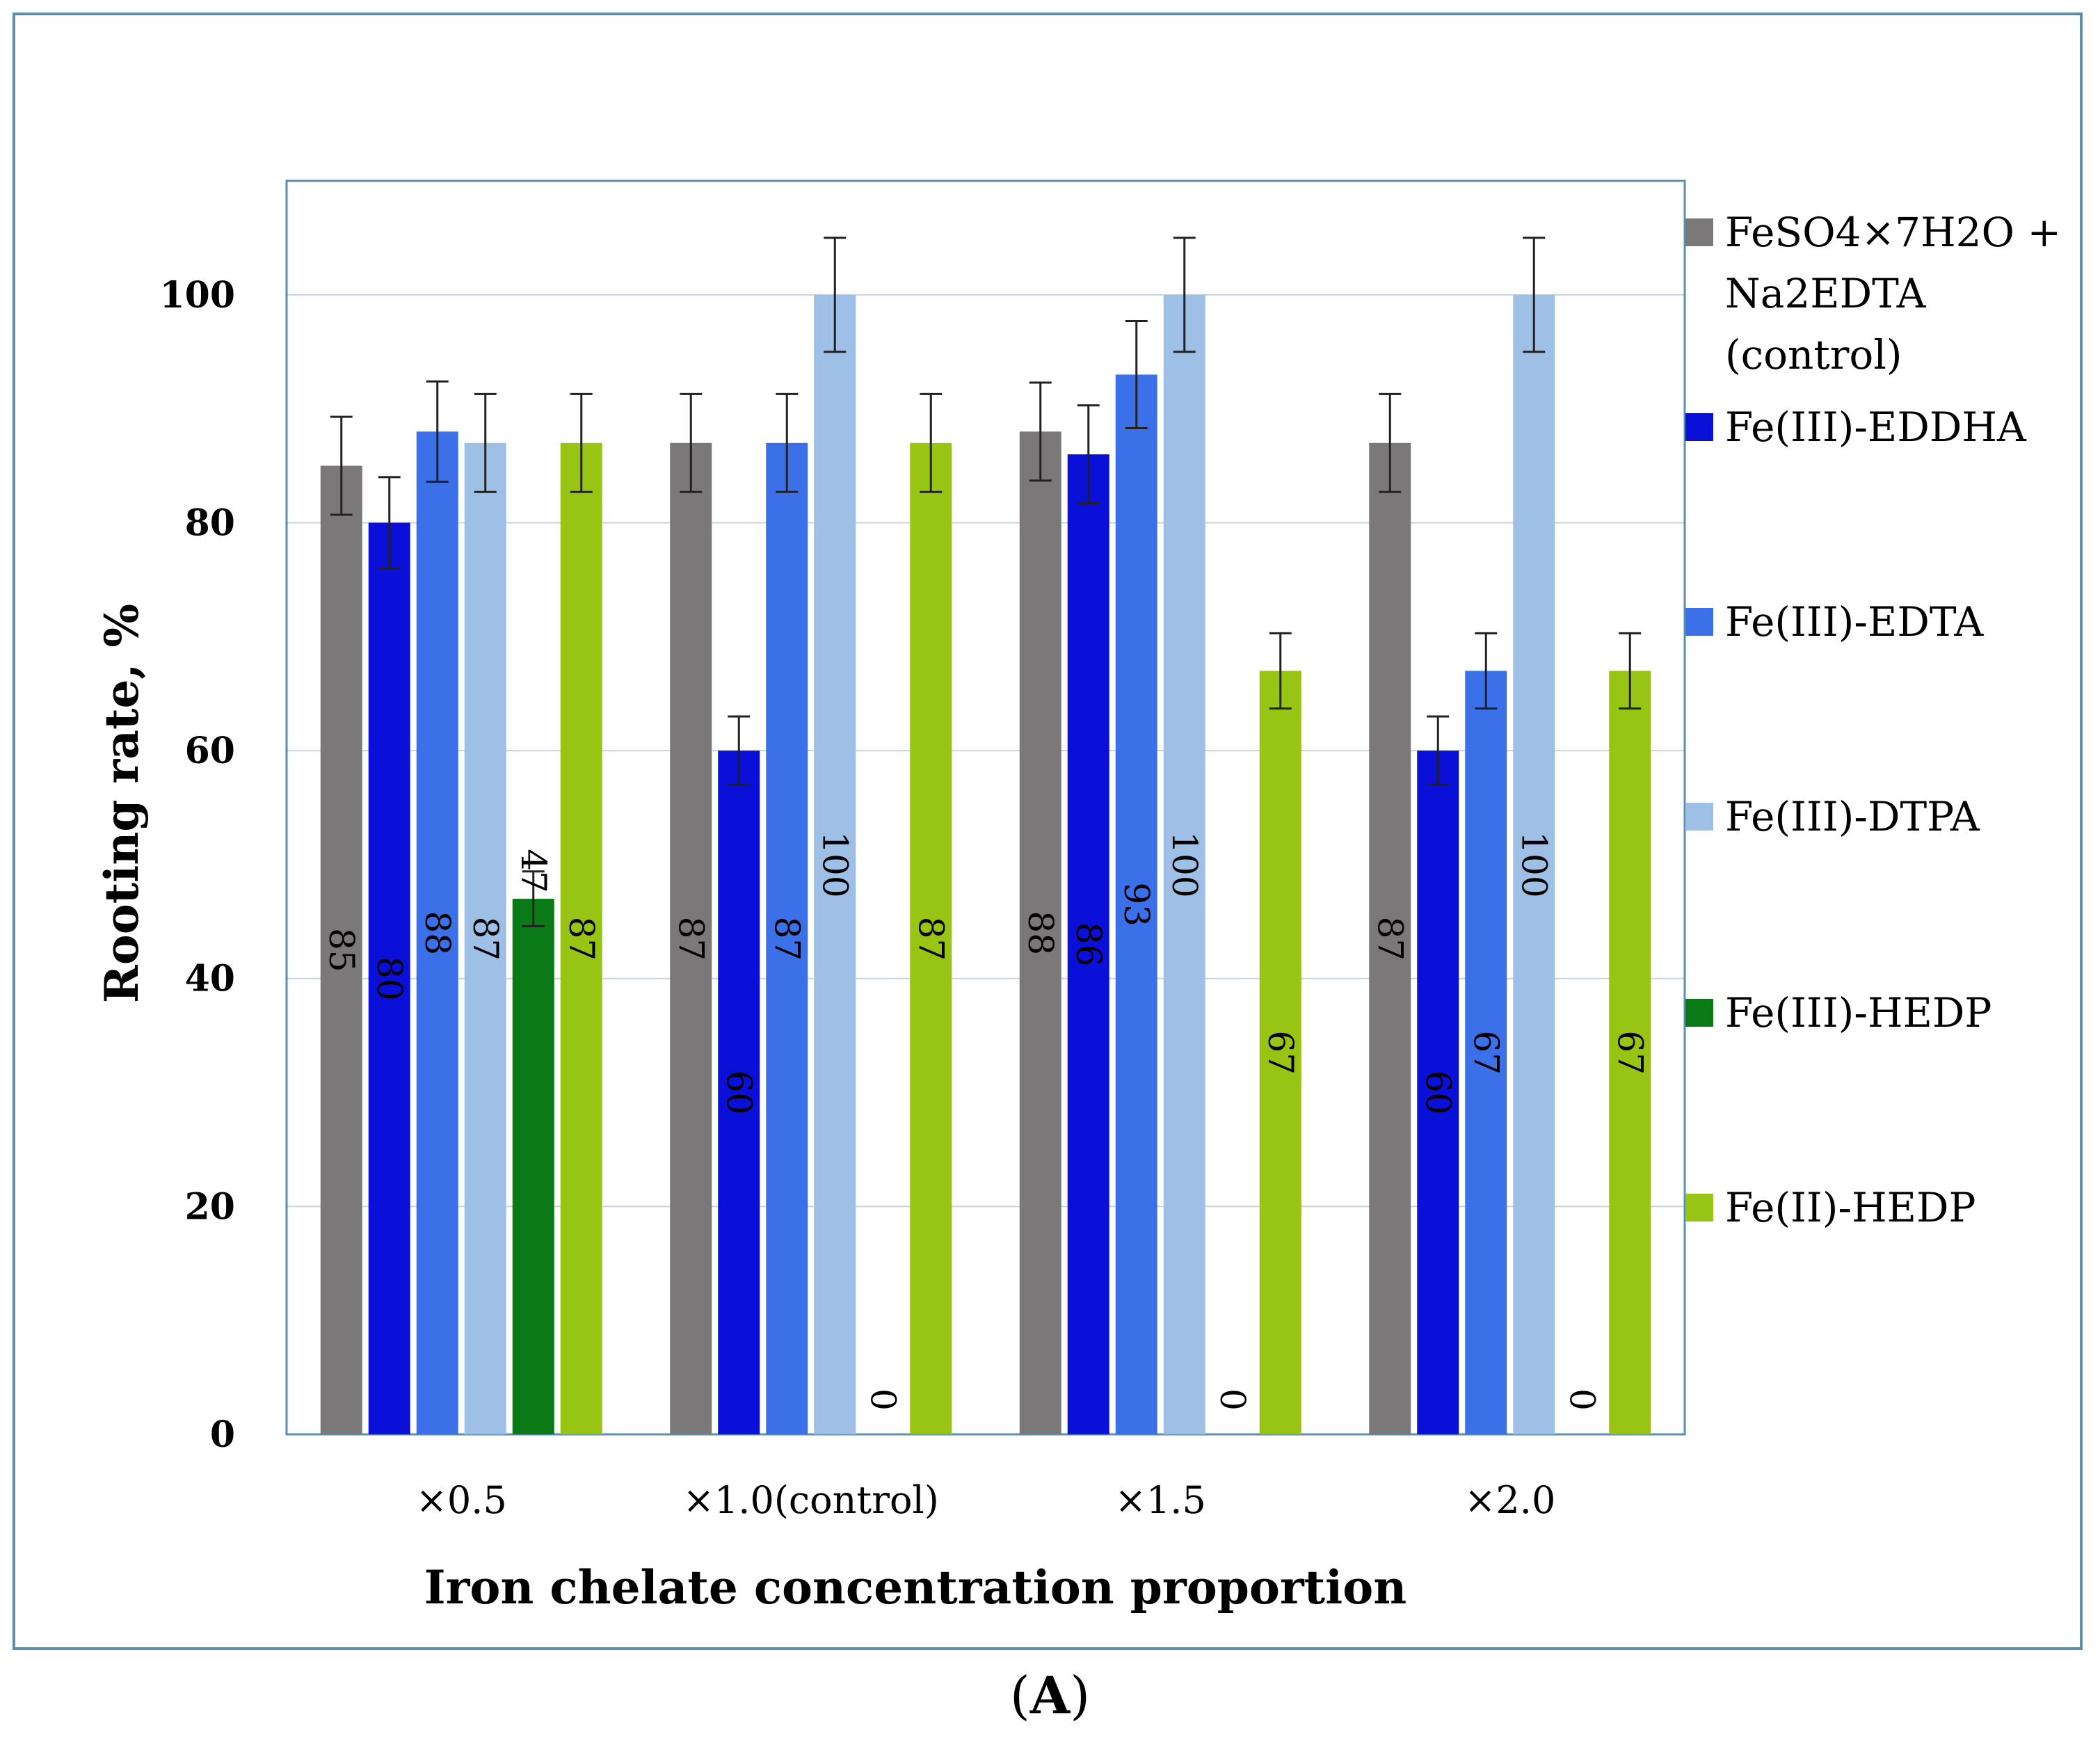  What do you see at coordinates (1852, 816) in the screenshot?
I see `legend-label: Fe(III)-DTPA` at bounding box center [1852, 816].